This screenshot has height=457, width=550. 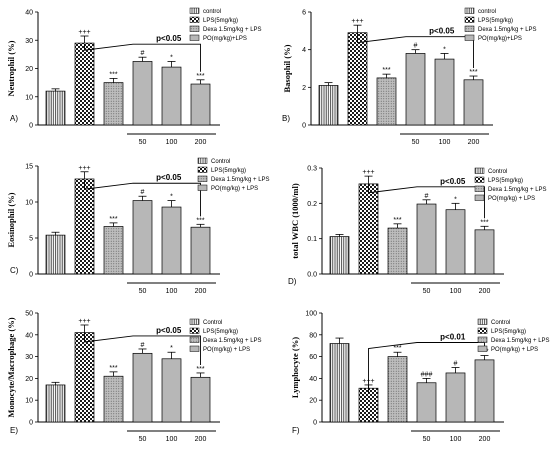 What do you see at coordinates (287, 68) in the screenshot?
I see `y-axis-label: Basophil (%)` at bounding box center [287, 68].